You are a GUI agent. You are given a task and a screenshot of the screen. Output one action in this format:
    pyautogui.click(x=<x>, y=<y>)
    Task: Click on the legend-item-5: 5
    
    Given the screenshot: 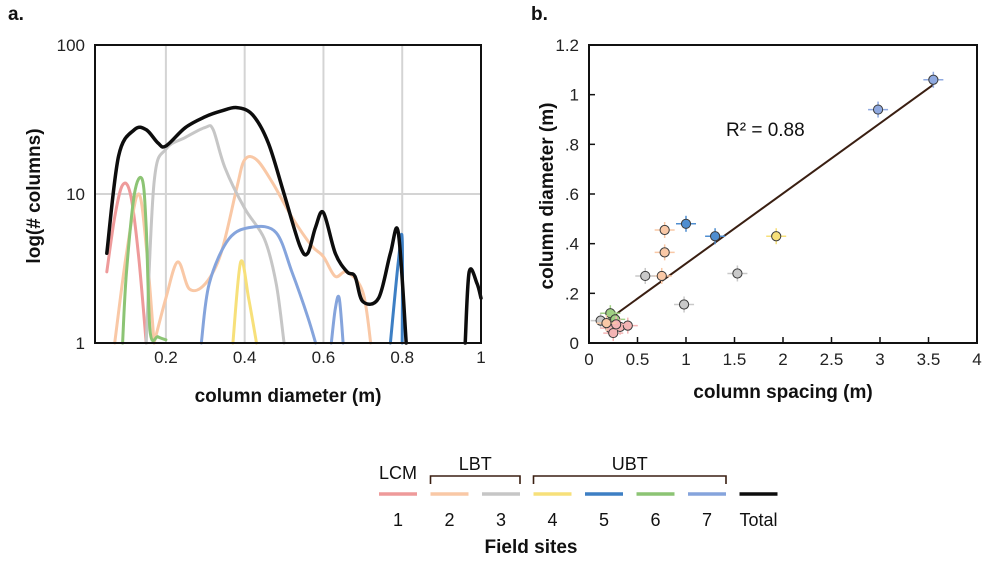 What is the action you would take?
    pyautogui.click(x=604, y=511)
    